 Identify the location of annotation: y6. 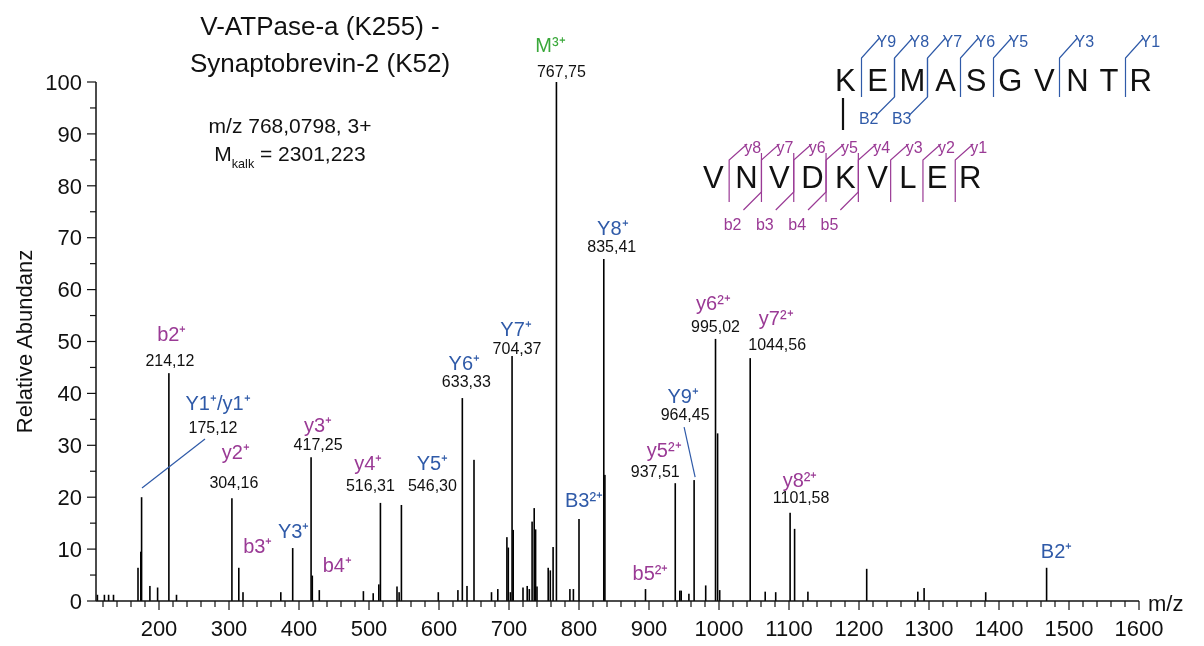
(817, 147).